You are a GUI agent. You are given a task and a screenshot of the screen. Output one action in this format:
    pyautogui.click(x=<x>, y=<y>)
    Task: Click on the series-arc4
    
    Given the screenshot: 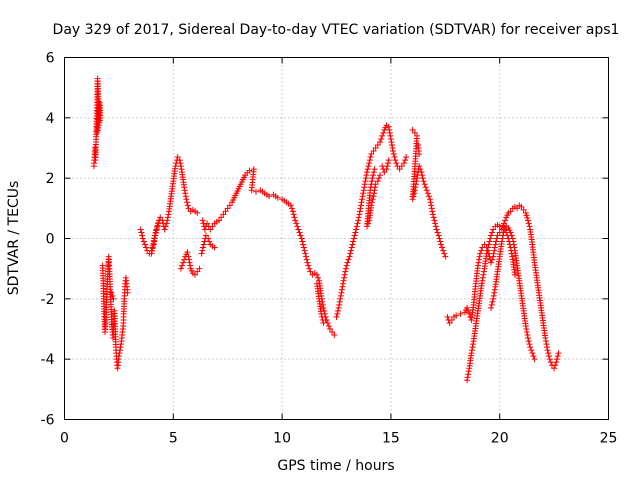 What is the action you would take?
    pyautogui.click(x=190, y=263)
    